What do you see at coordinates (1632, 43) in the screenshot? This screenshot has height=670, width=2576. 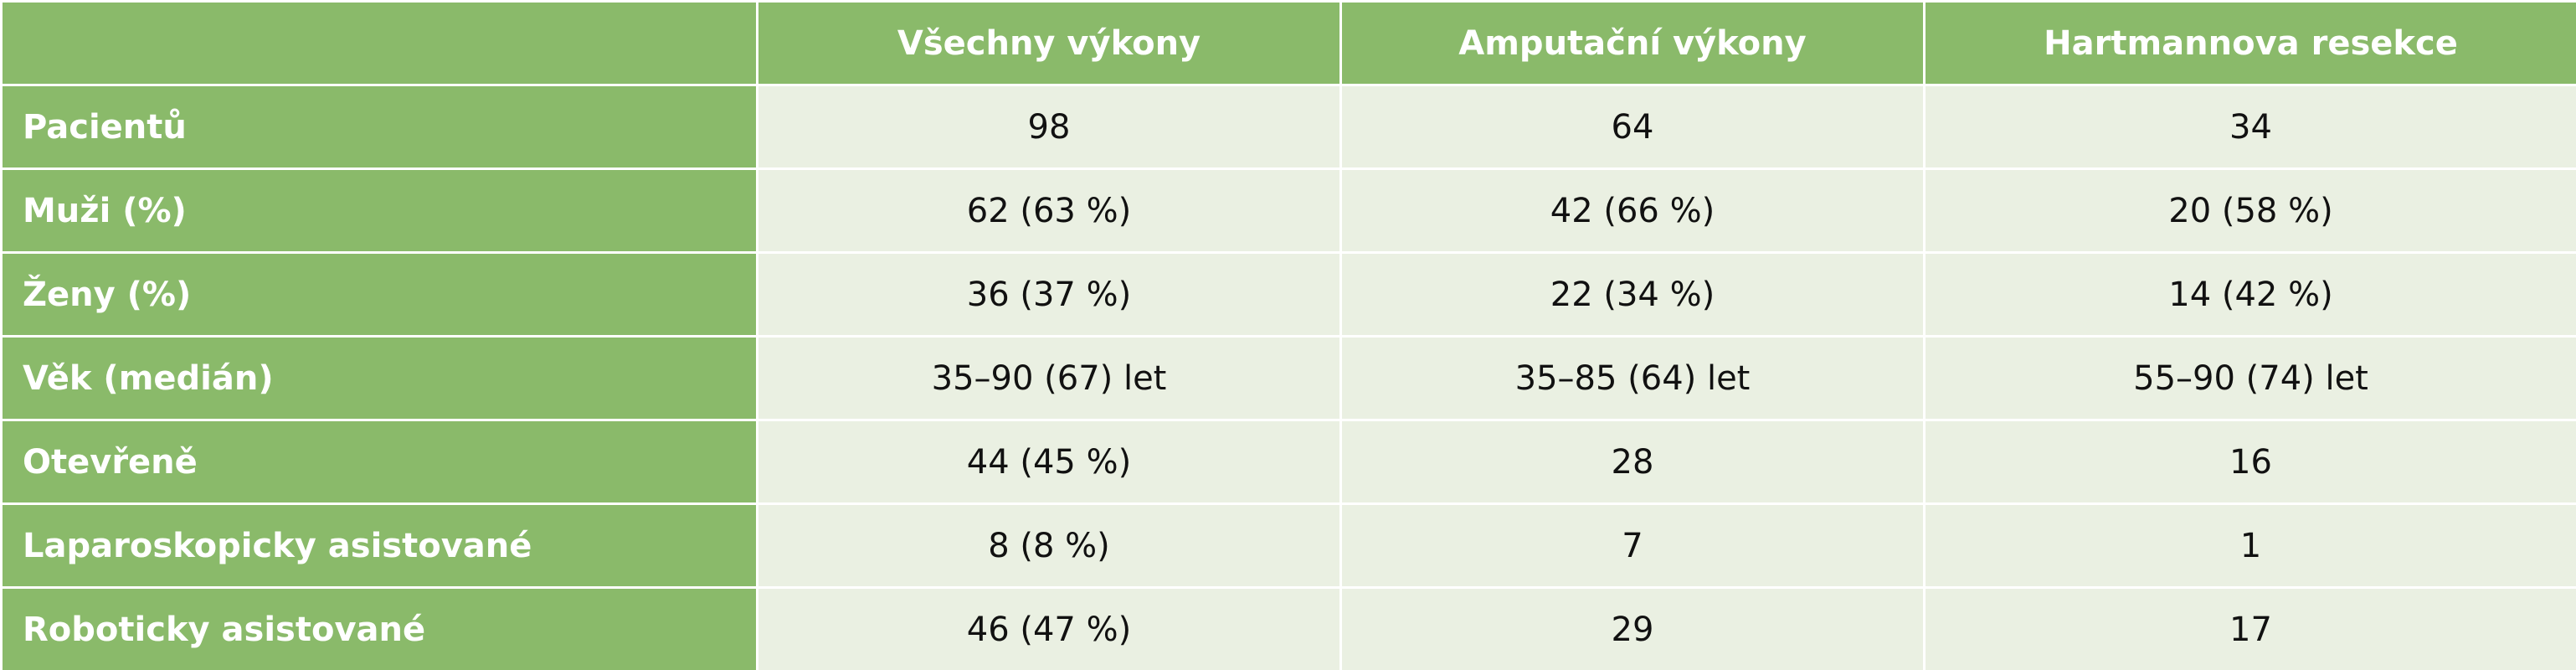 I see `column-header: Amputační výkony` at bounding box center [1632, 43].